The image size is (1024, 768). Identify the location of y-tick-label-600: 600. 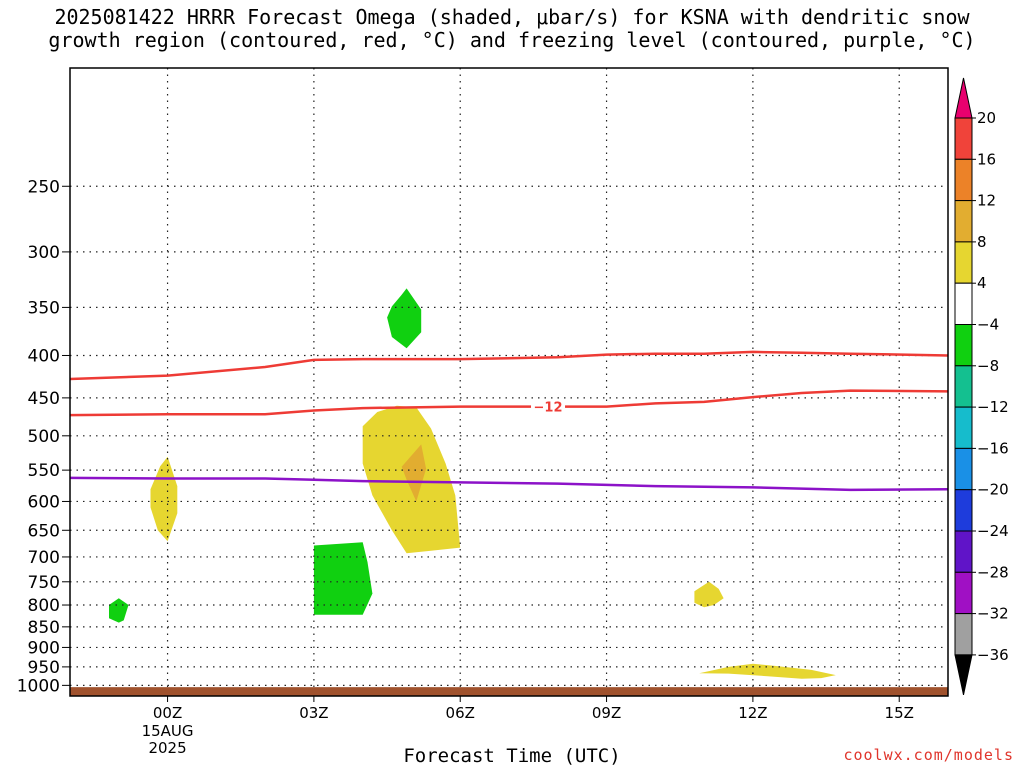
(44, 502).